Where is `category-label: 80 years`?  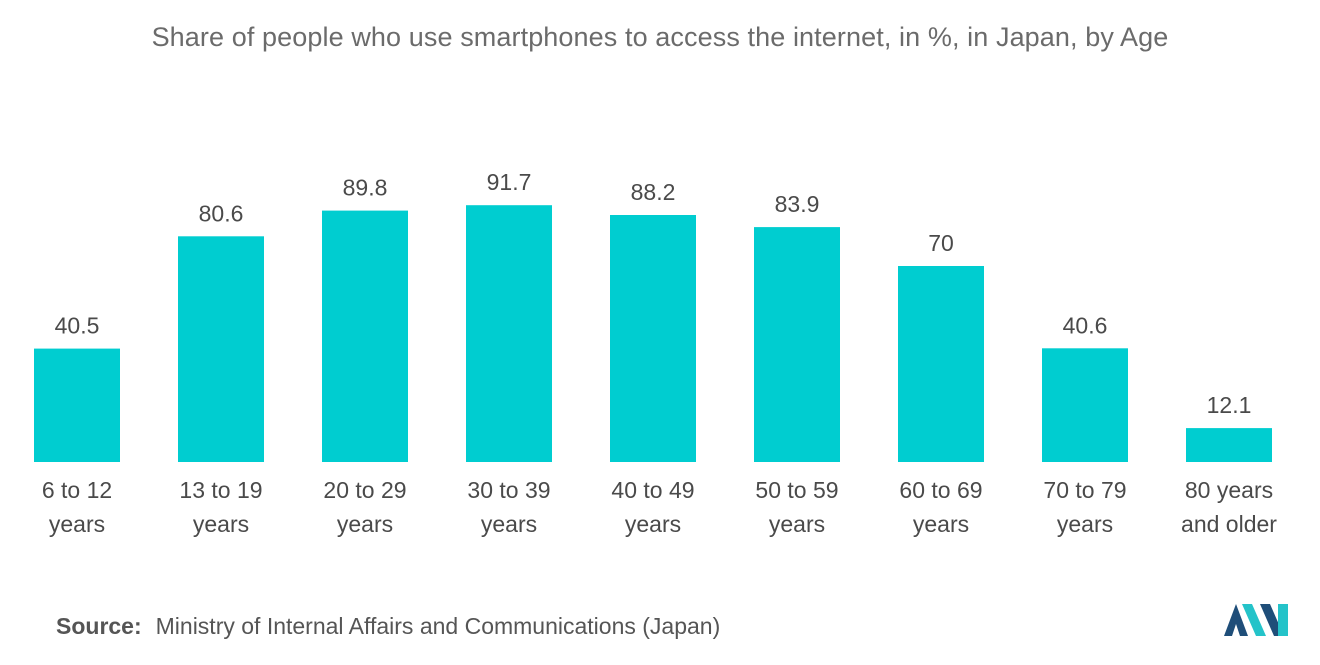
category-label: 80 years is located at coordinates (1229, 490).